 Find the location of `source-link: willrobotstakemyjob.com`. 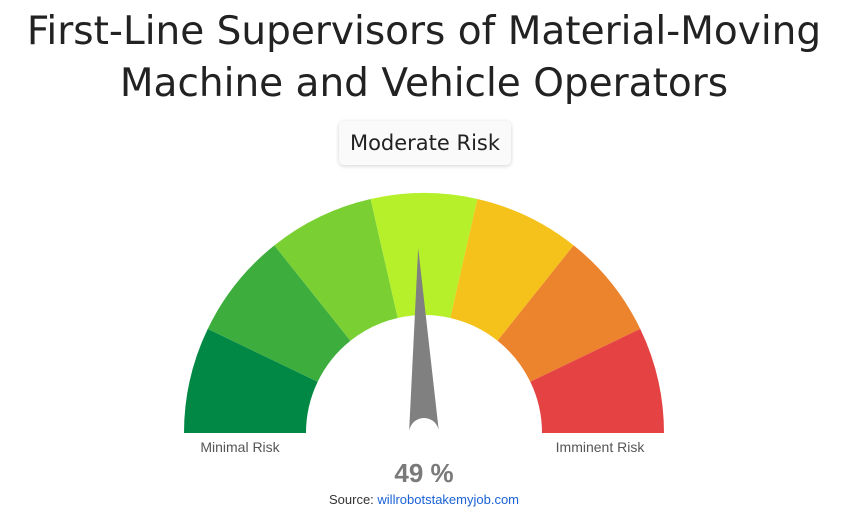

source-link: willrobotstakemyjob.com is located at coordinates (448, 499).